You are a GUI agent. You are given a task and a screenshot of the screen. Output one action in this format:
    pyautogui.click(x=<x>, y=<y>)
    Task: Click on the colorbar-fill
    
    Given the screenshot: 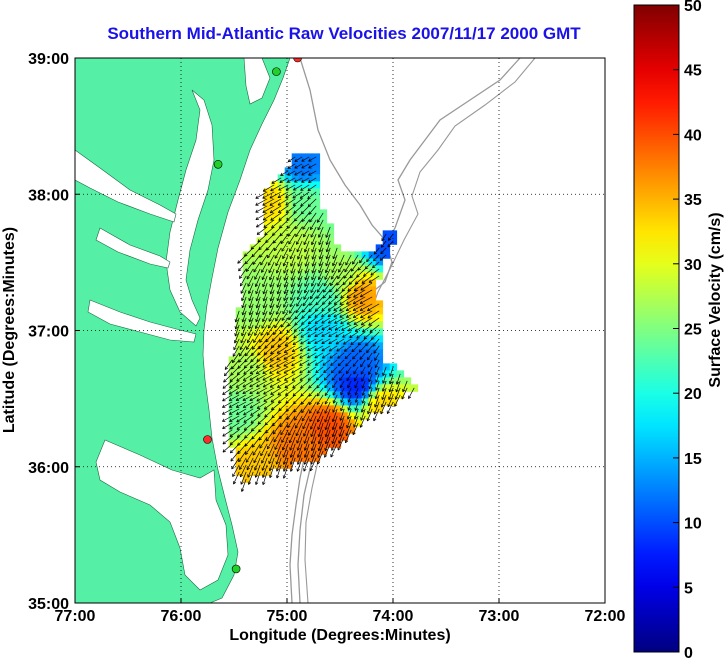 What is the action you would take?
    pyautogui.click(x=656, y=328)
    